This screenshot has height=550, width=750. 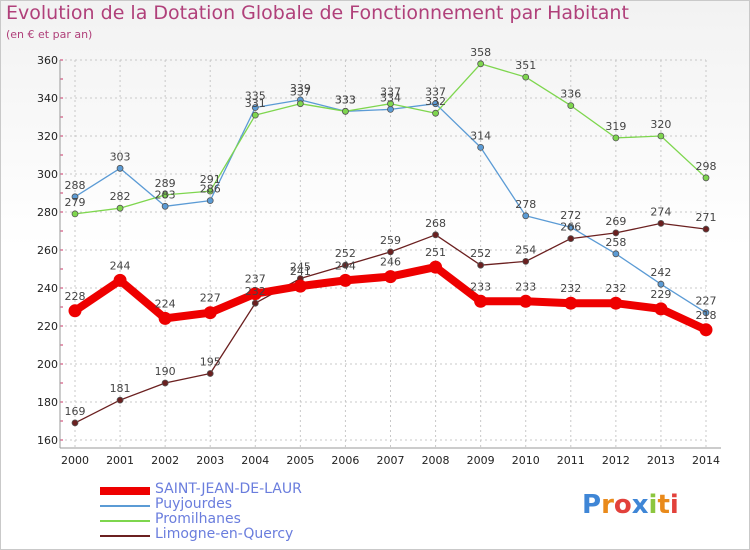 I want to click on data-label: 241, so click(x=300, y=271).